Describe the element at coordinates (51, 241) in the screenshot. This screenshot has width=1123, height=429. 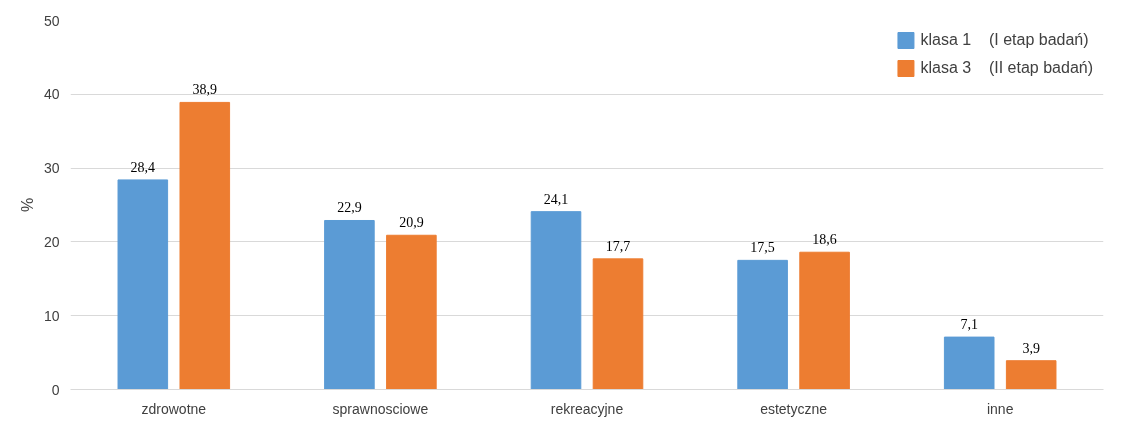
I see `y-tick-label: 20` at that location.